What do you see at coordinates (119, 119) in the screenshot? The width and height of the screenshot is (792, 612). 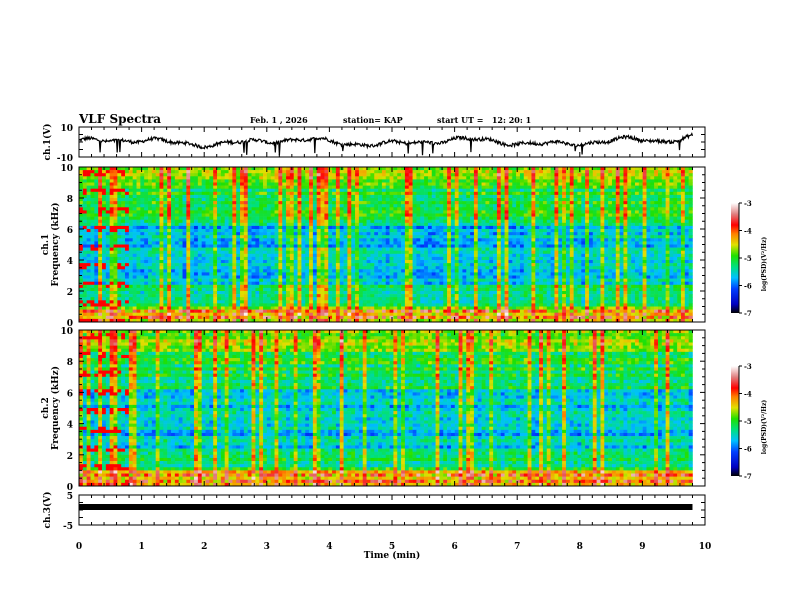 I see `figure-title: VLF Spectra` at bounding box center [119, 119].